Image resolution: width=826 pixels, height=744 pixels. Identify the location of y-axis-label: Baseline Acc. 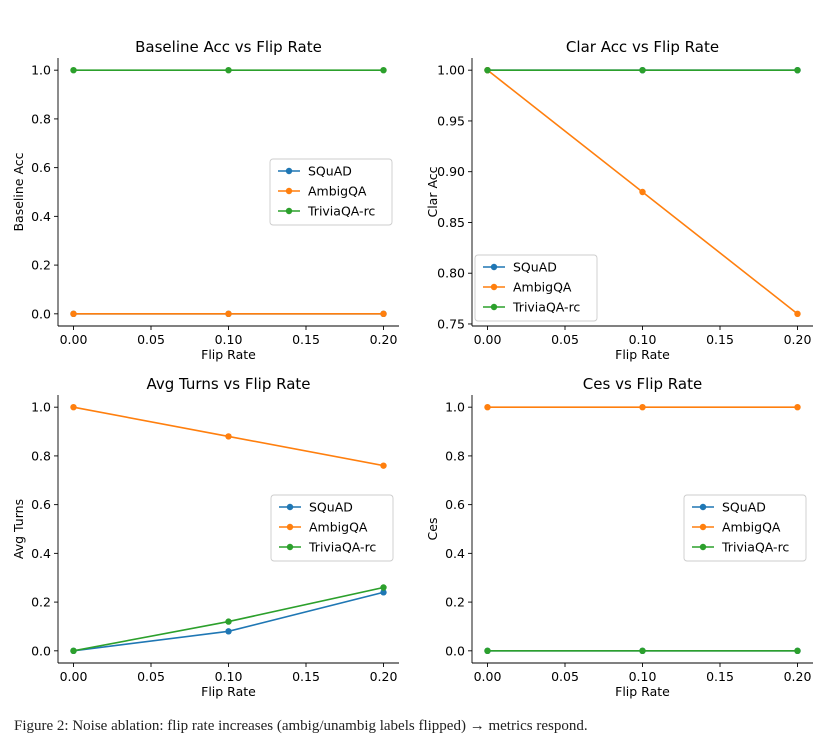
(18, 191).